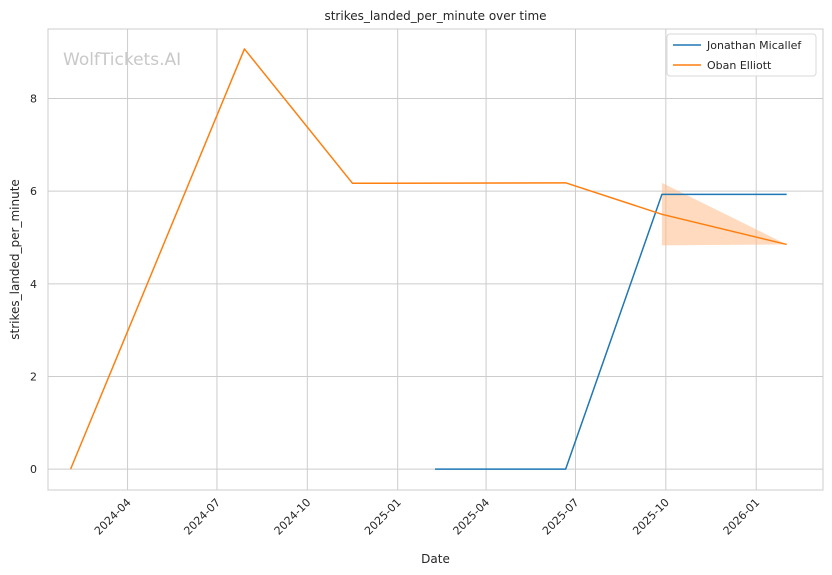 This screenshot has width=832, height=575. What do you see at coordinates (561, 517) in the screenshot?
I see `x-tick-label: 2025-07` at bounding box center [561, 517].